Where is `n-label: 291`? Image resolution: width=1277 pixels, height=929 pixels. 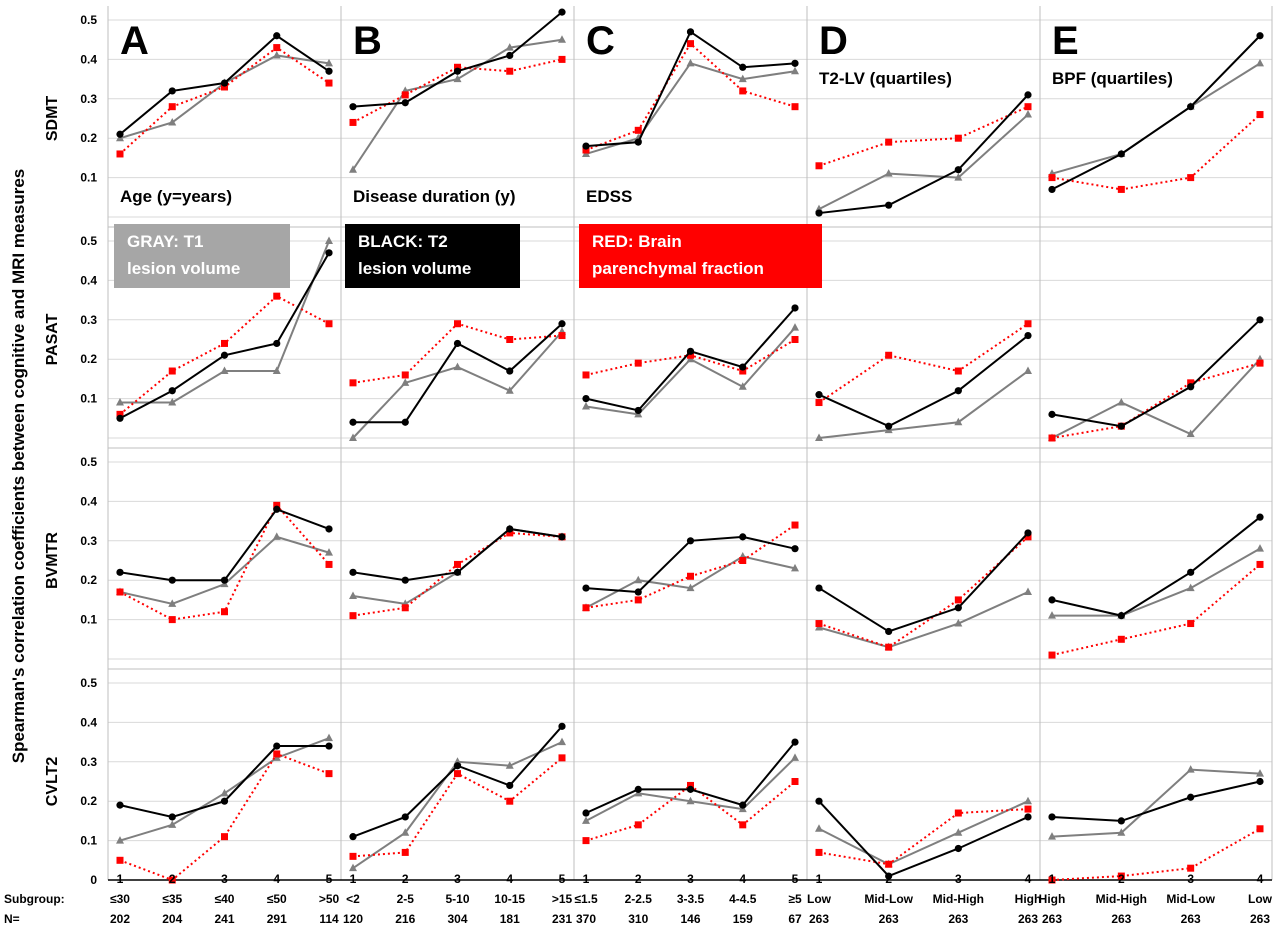
n-label: 291 is located at coordinates (277, 919).